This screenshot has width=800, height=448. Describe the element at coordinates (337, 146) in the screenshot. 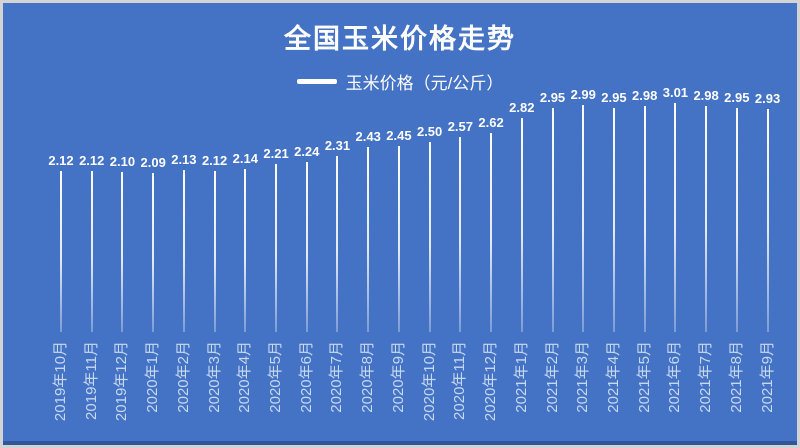

I see `value-label: 2.31` at that location.